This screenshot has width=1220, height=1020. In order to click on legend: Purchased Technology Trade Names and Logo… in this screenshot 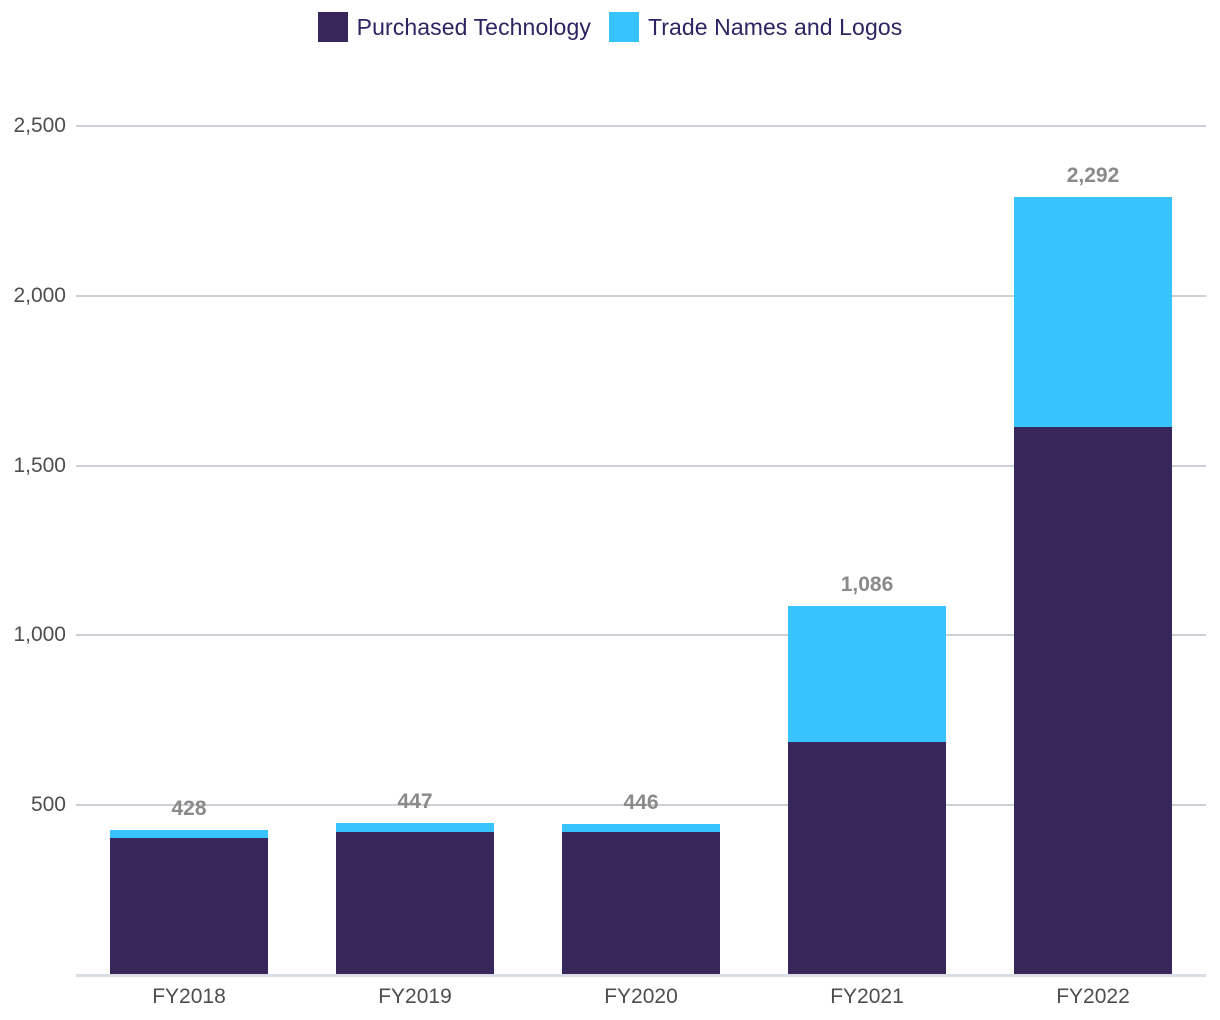, I will do `click(610, 27)`.